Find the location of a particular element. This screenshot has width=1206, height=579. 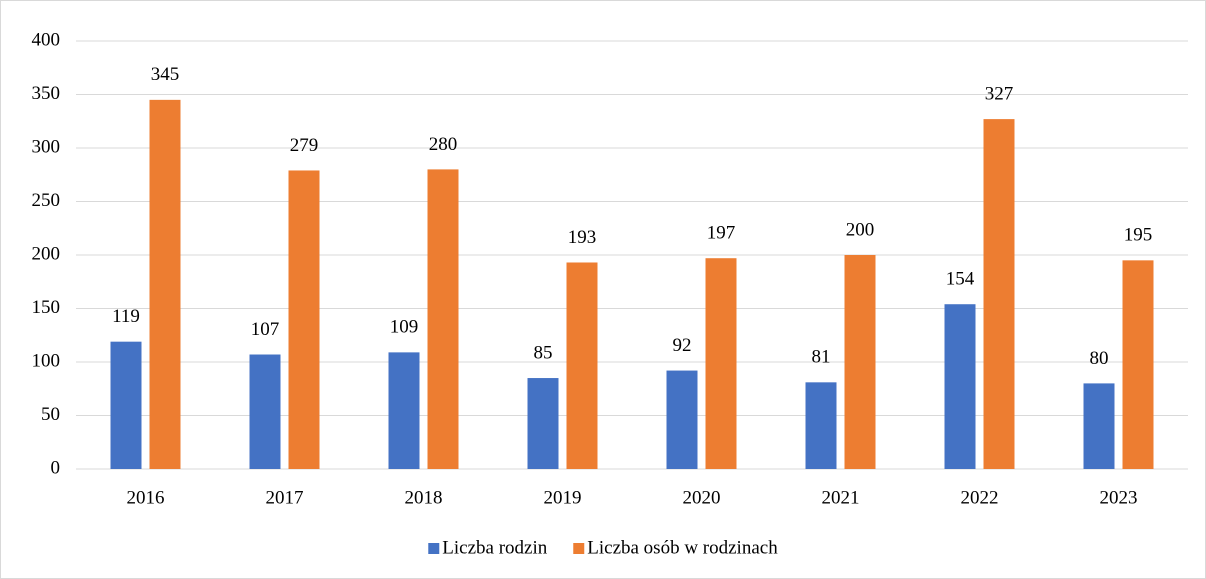

data-label: 327 is located at coordinates (999, 93).